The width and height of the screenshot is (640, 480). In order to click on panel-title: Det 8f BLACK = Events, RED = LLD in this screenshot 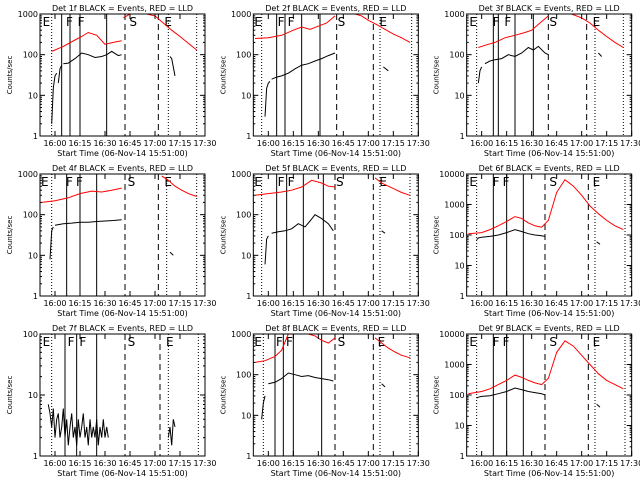, I will do `click(335, 328)`.